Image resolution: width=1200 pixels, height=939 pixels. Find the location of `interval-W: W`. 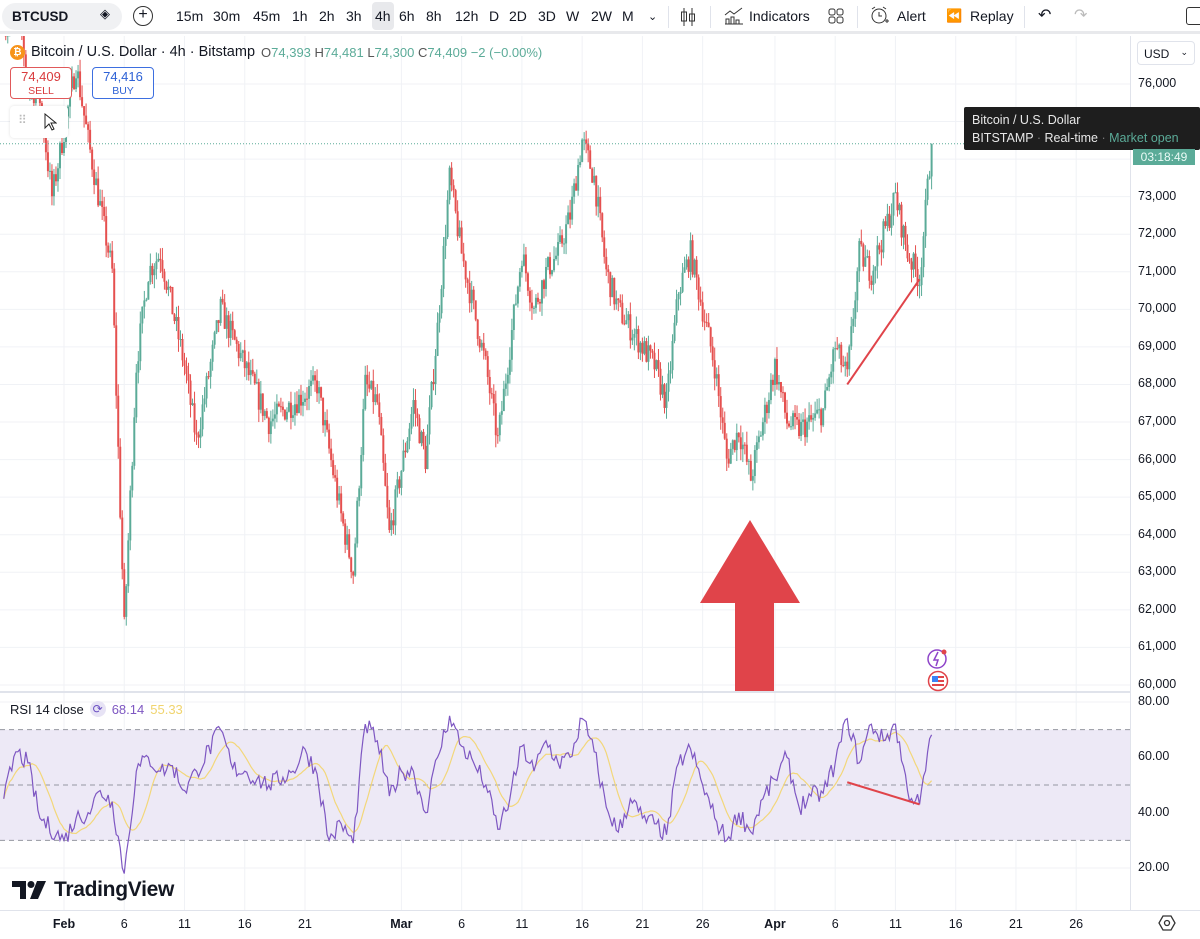

interval-W: W is located at coordinates (573, 16).